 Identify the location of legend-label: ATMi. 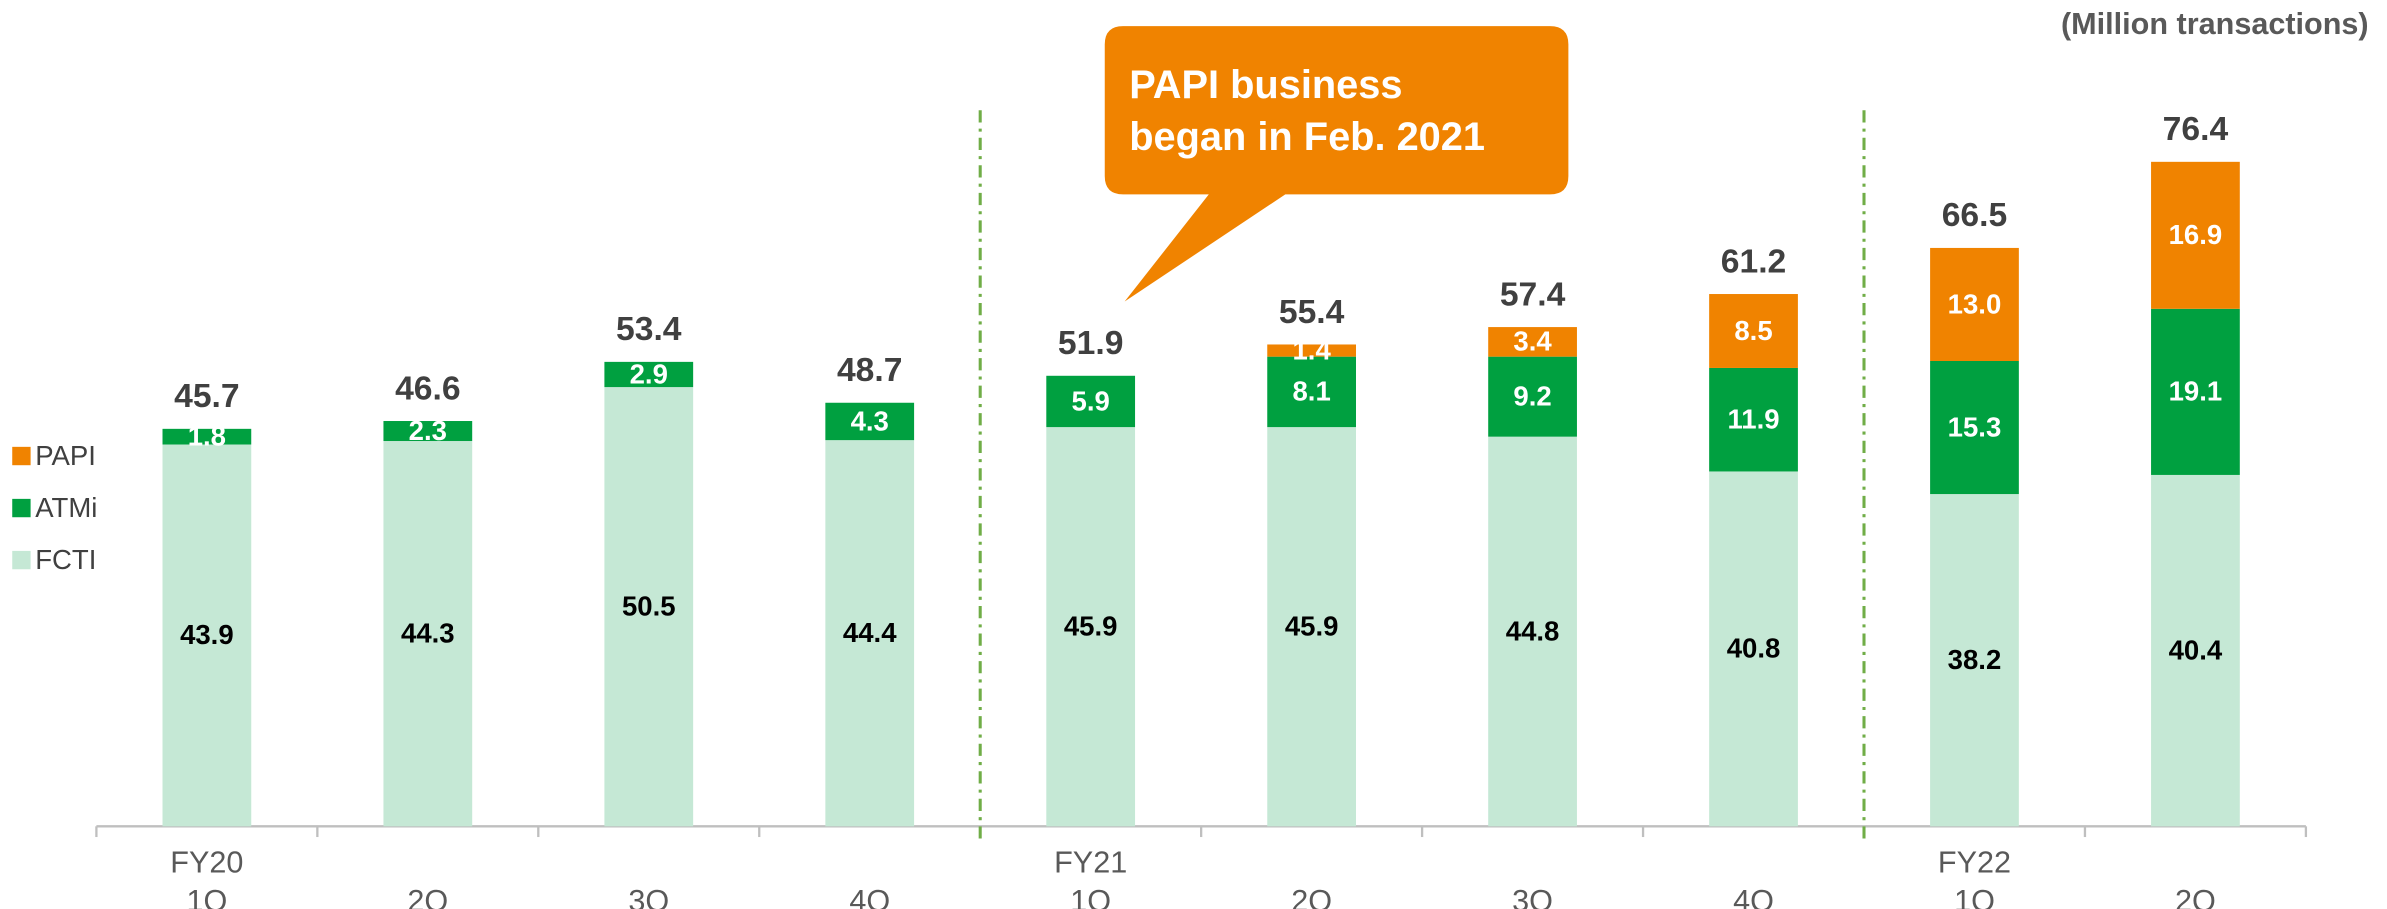
(66, 507).